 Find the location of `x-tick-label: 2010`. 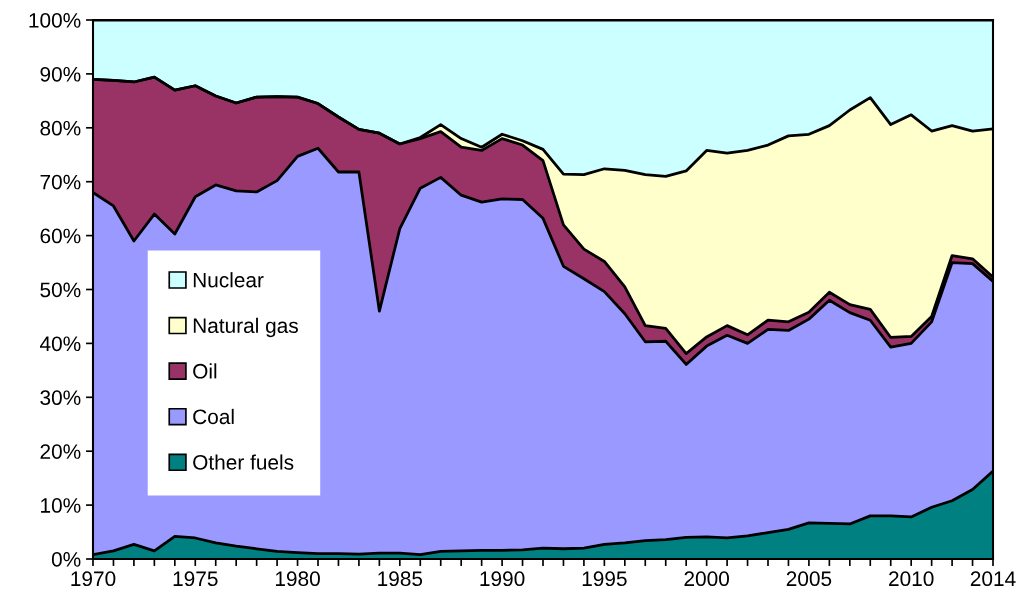

x-tick-label: 2010 is located at coordinates (911, 579).